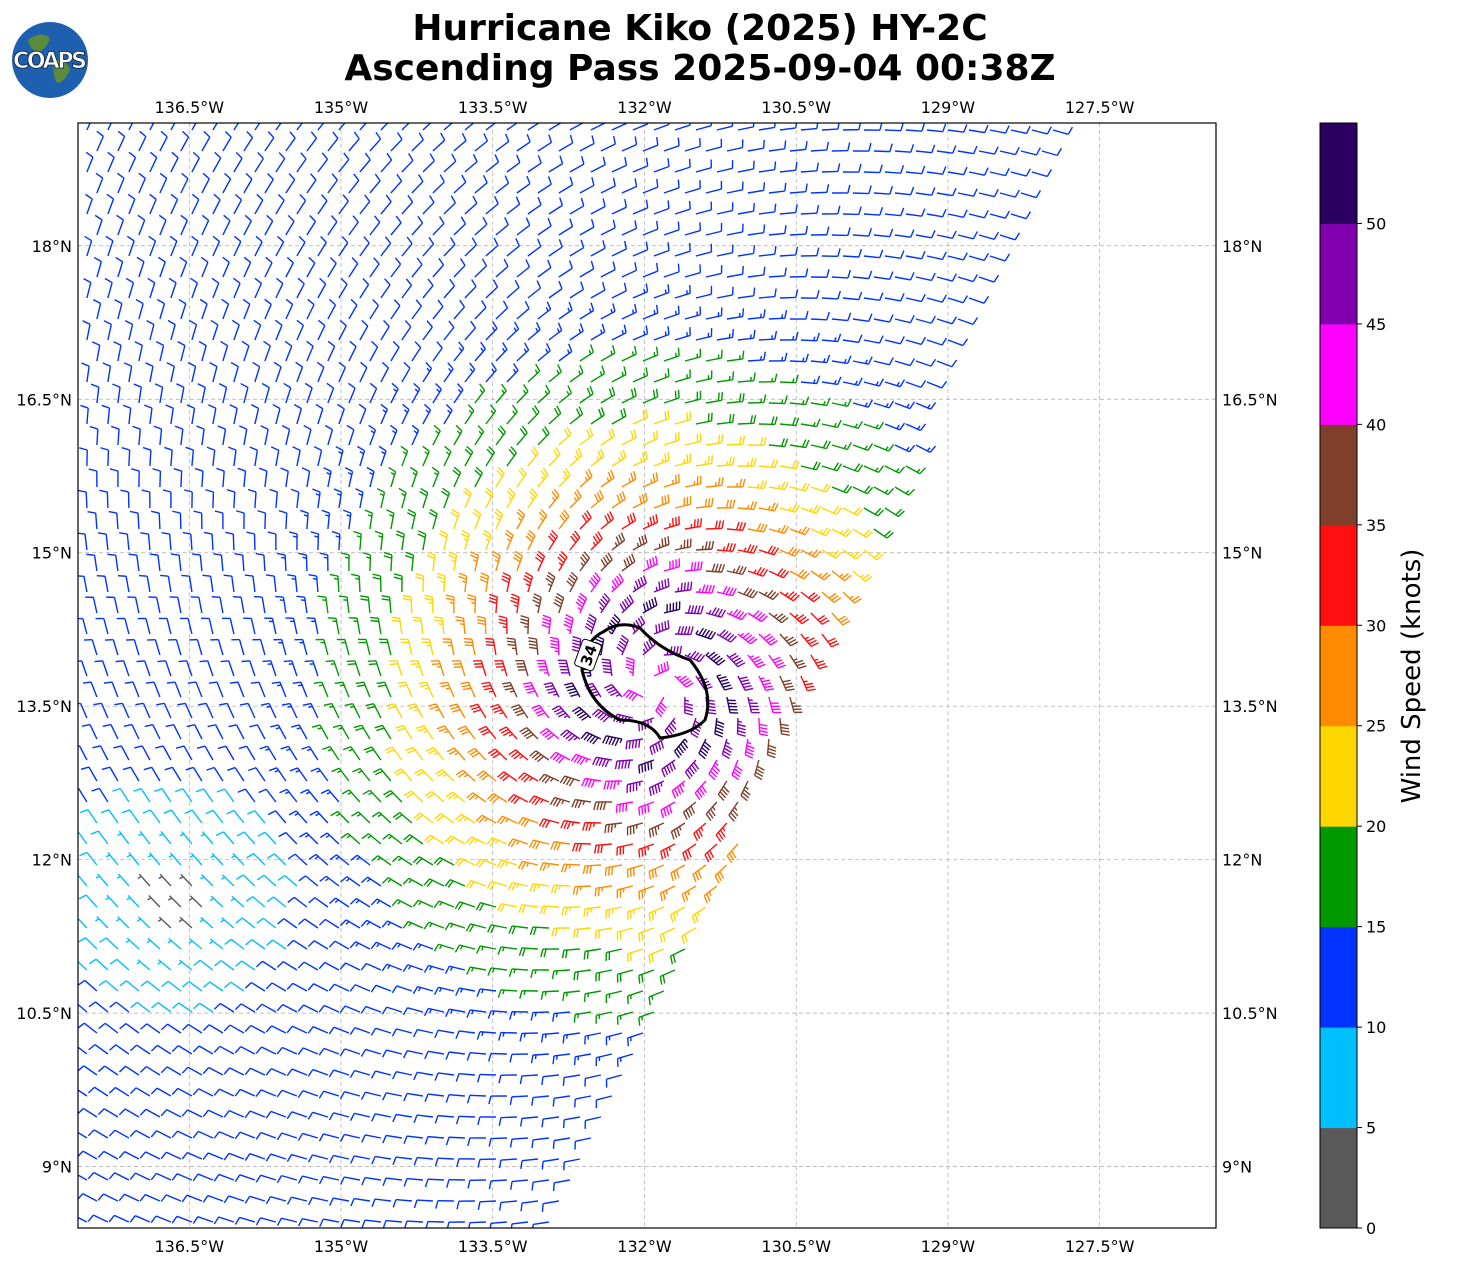 This screenshot has width=1457, height=1264. What do you see at coordinates (1338, 1178) in the screenshot?
I see `colorbar-segment` at bounding box center [1338, 1178].